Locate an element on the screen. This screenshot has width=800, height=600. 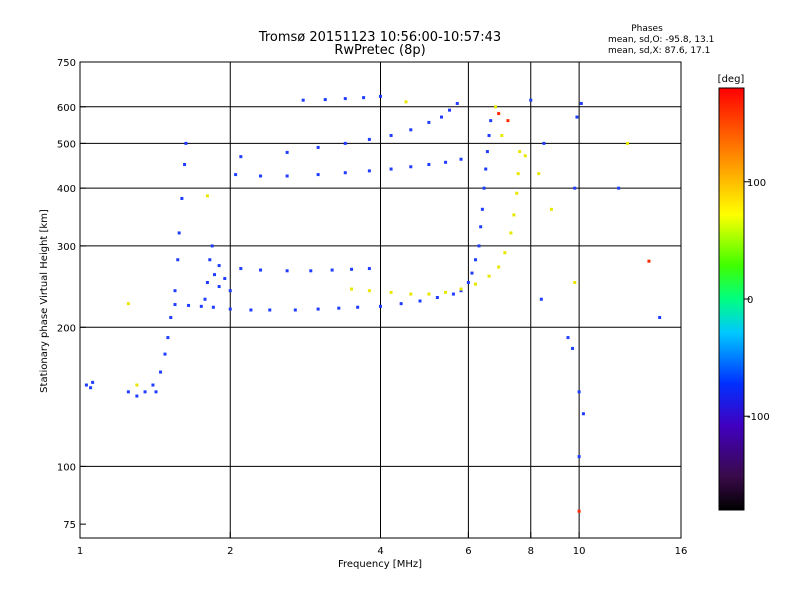
x-tick-label: 2 is located at coordinates (230, 551).